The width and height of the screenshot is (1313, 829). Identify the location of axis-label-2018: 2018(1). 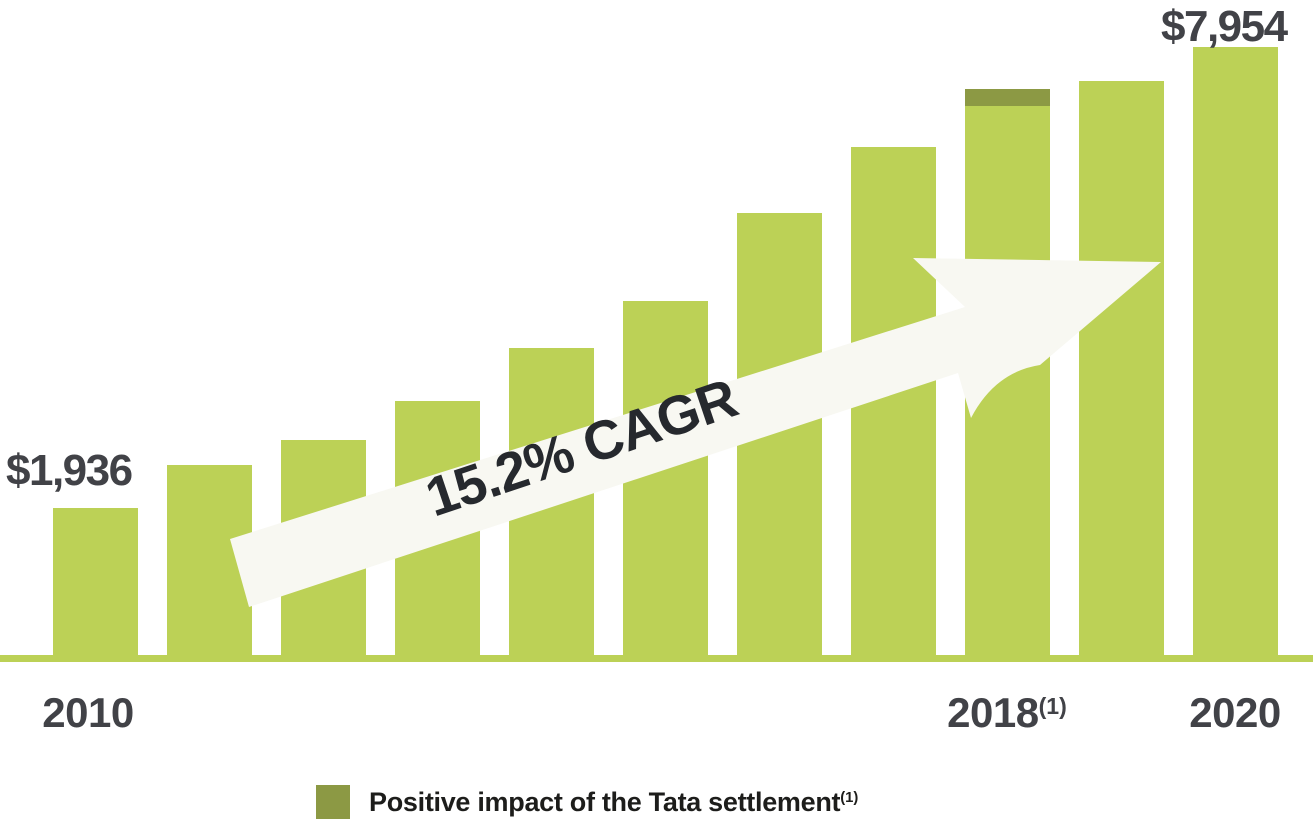
(1007, 713).